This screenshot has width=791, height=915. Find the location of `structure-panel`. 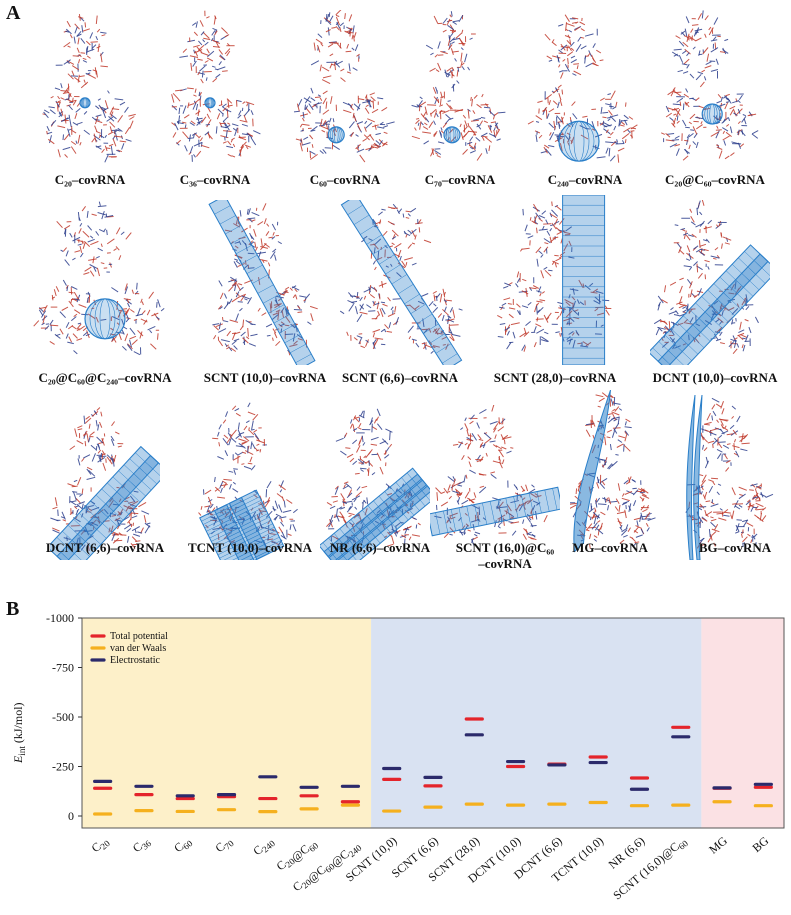

structure-panel is located at coordinates (90, 90).